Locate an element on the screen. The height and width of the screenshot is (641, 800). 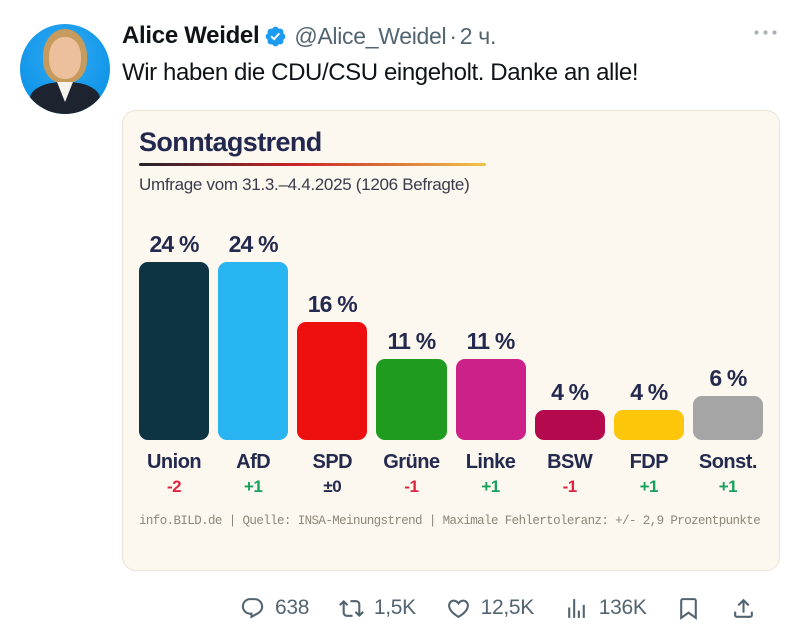
party-change-sonst: +1 is located at coordinates (728, 486).